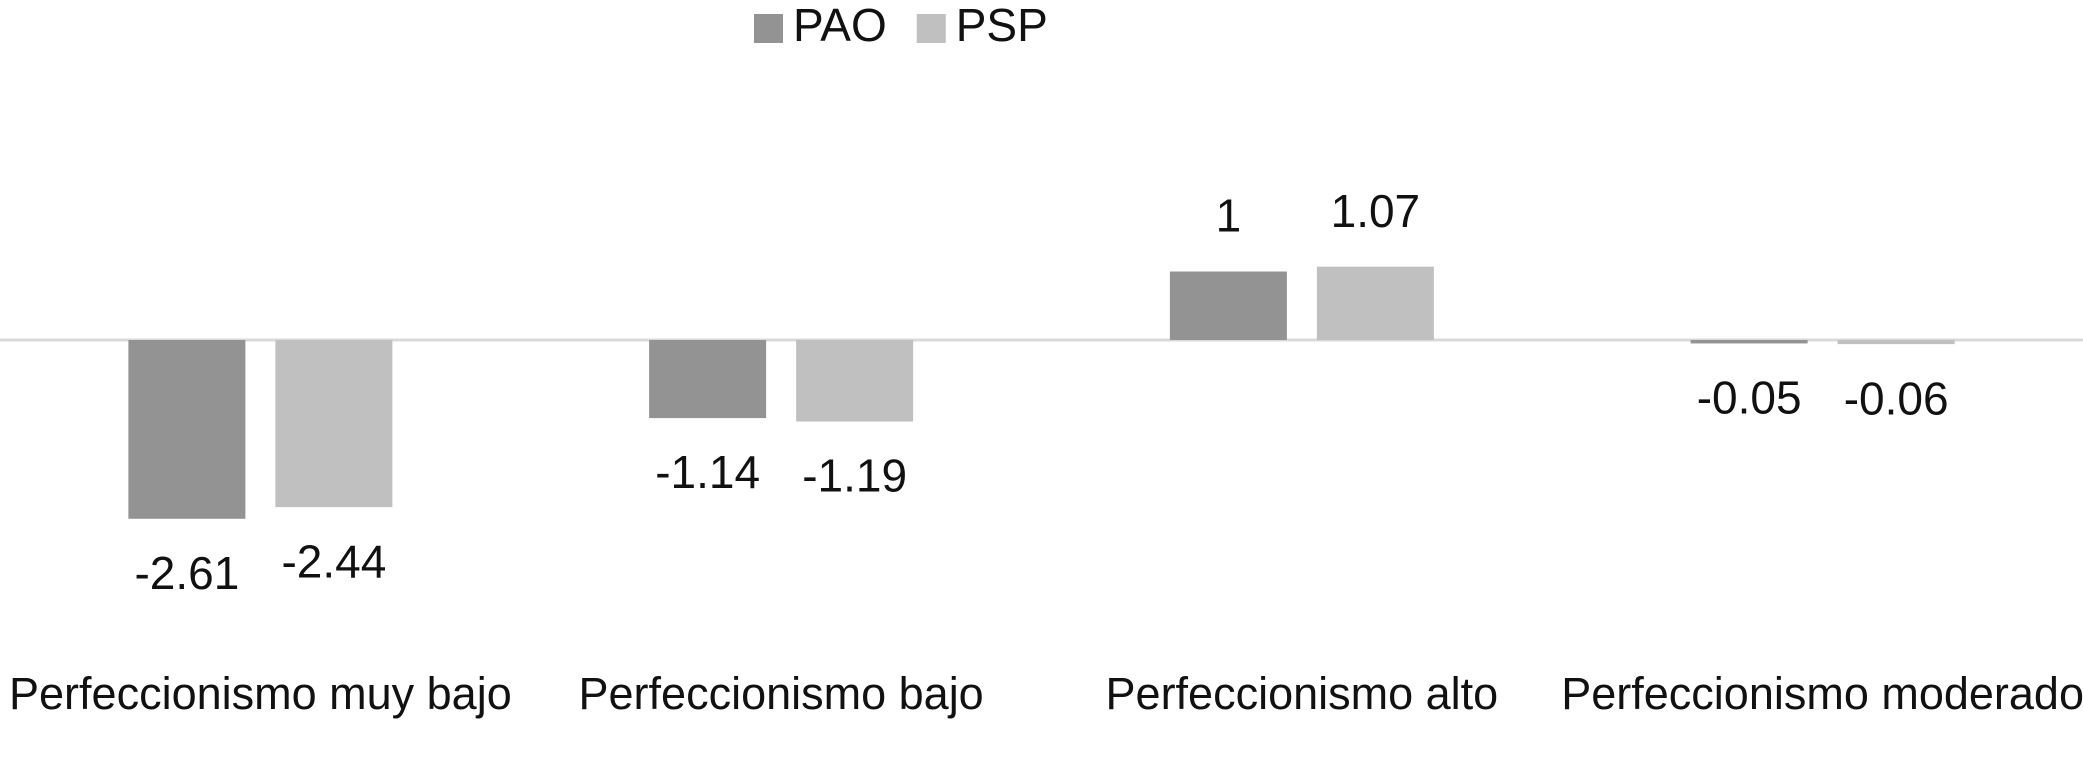 The width and height of the screenshot is (2083, 778). I want to click on data-label: -2.61, so click(186, 573).